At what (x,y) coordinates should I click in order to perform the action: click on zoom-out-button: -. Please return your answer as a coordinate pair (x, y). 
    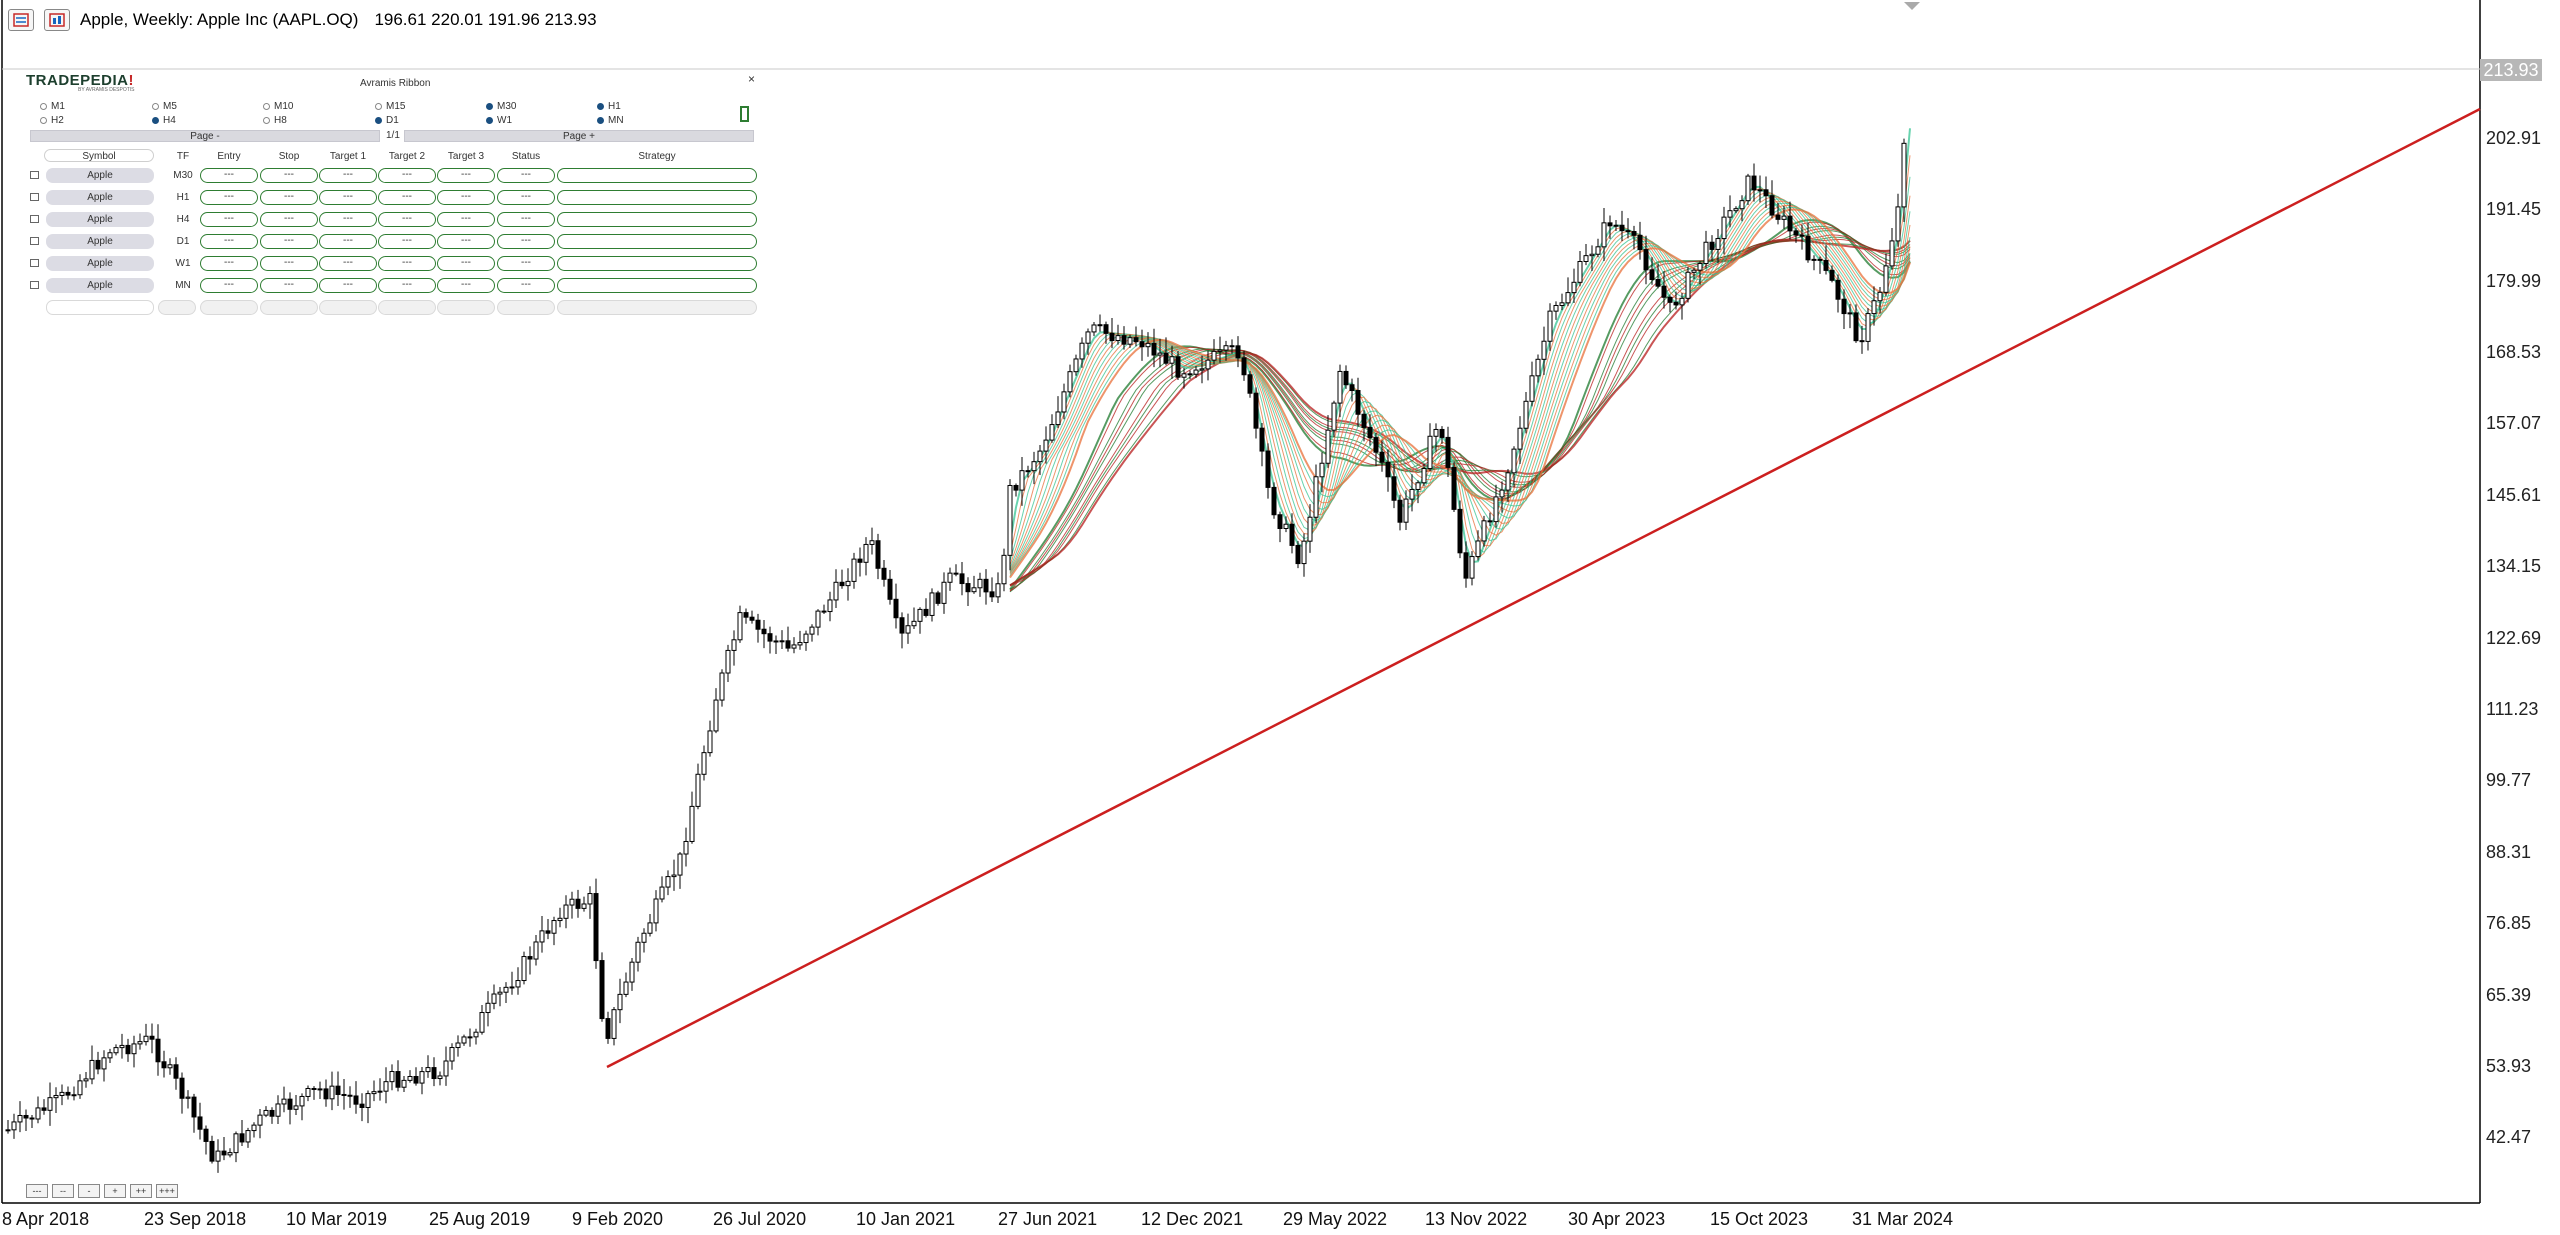
    Looking at the image, I should click on (89, 1191).